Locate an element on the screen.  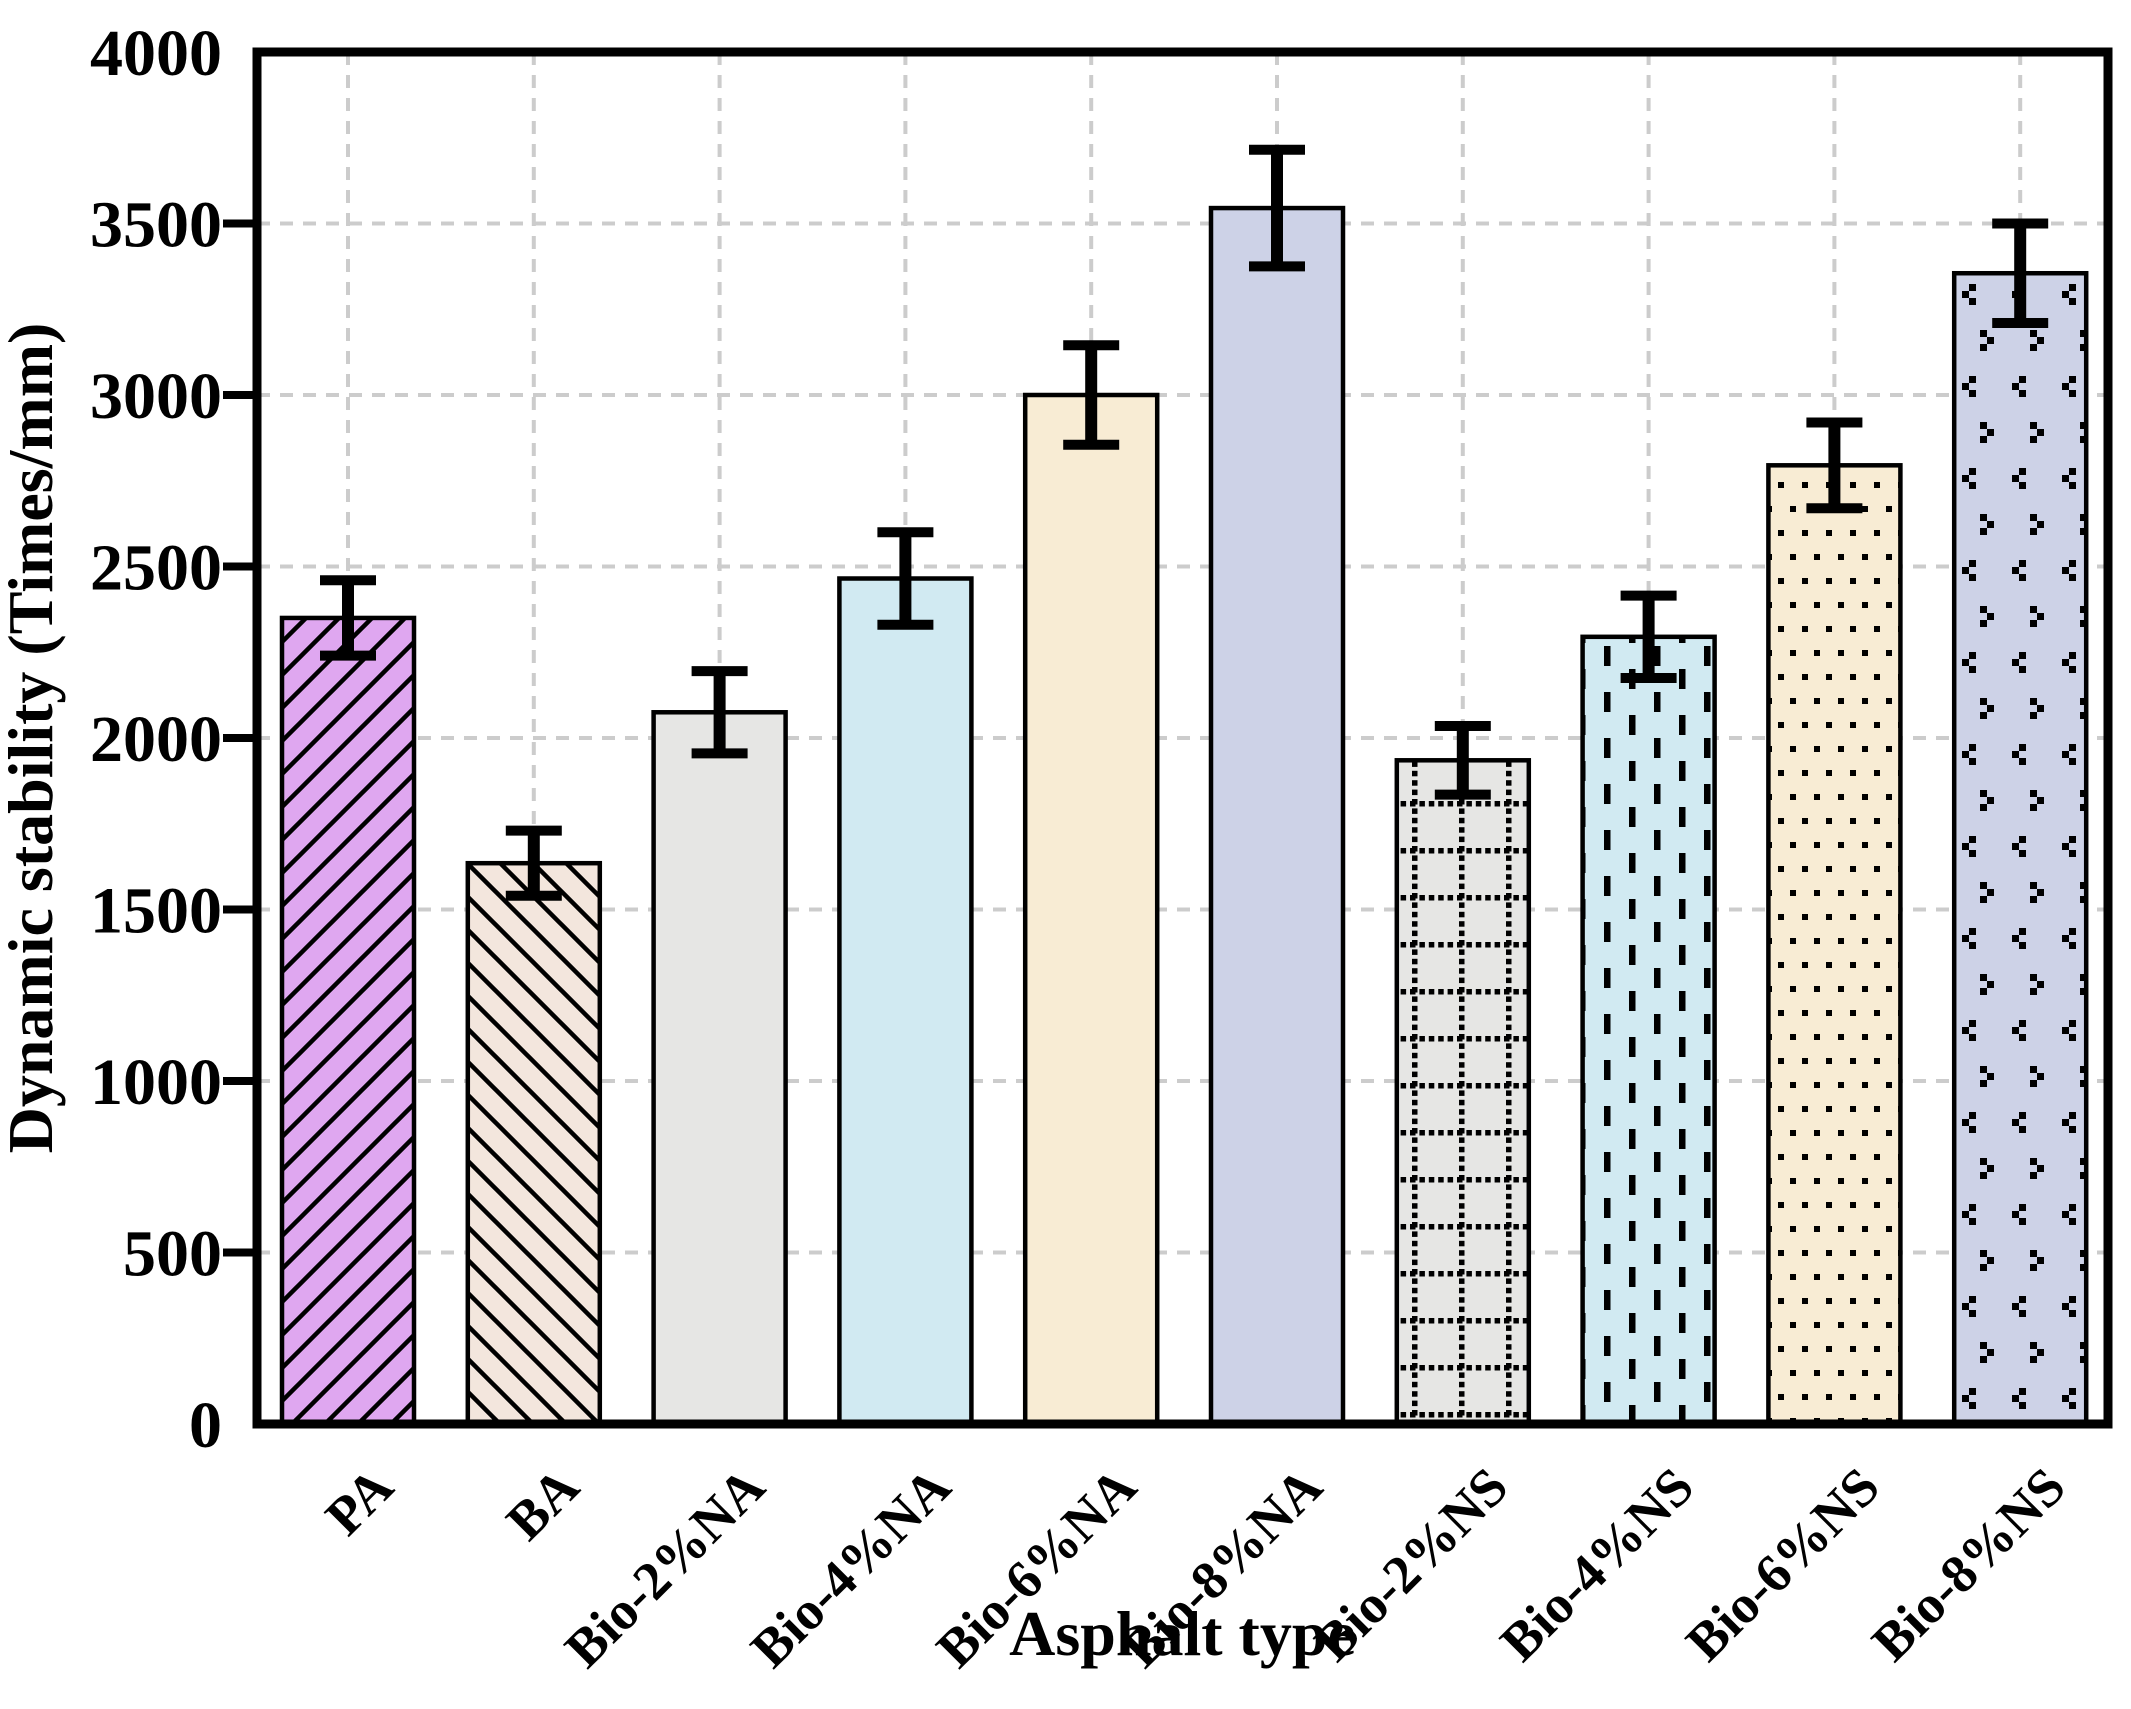
y-tick-label: 3000 is located at coordinates (156, 396).